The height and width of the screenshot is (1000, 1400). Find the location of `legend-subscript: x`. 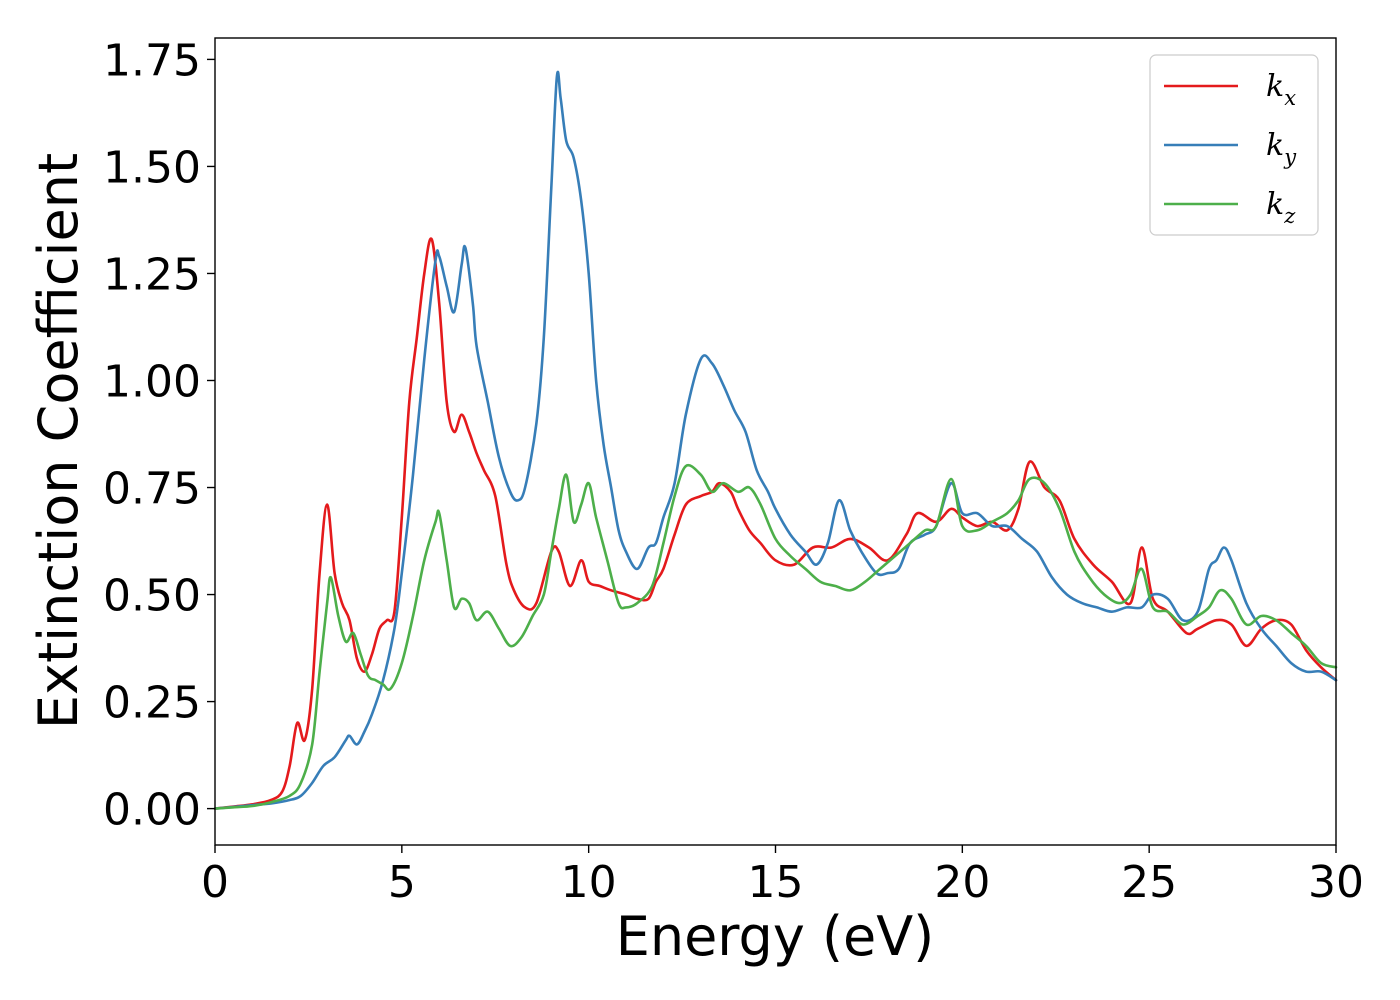

legend-subscript: x is located at coordinates (1290, 98).